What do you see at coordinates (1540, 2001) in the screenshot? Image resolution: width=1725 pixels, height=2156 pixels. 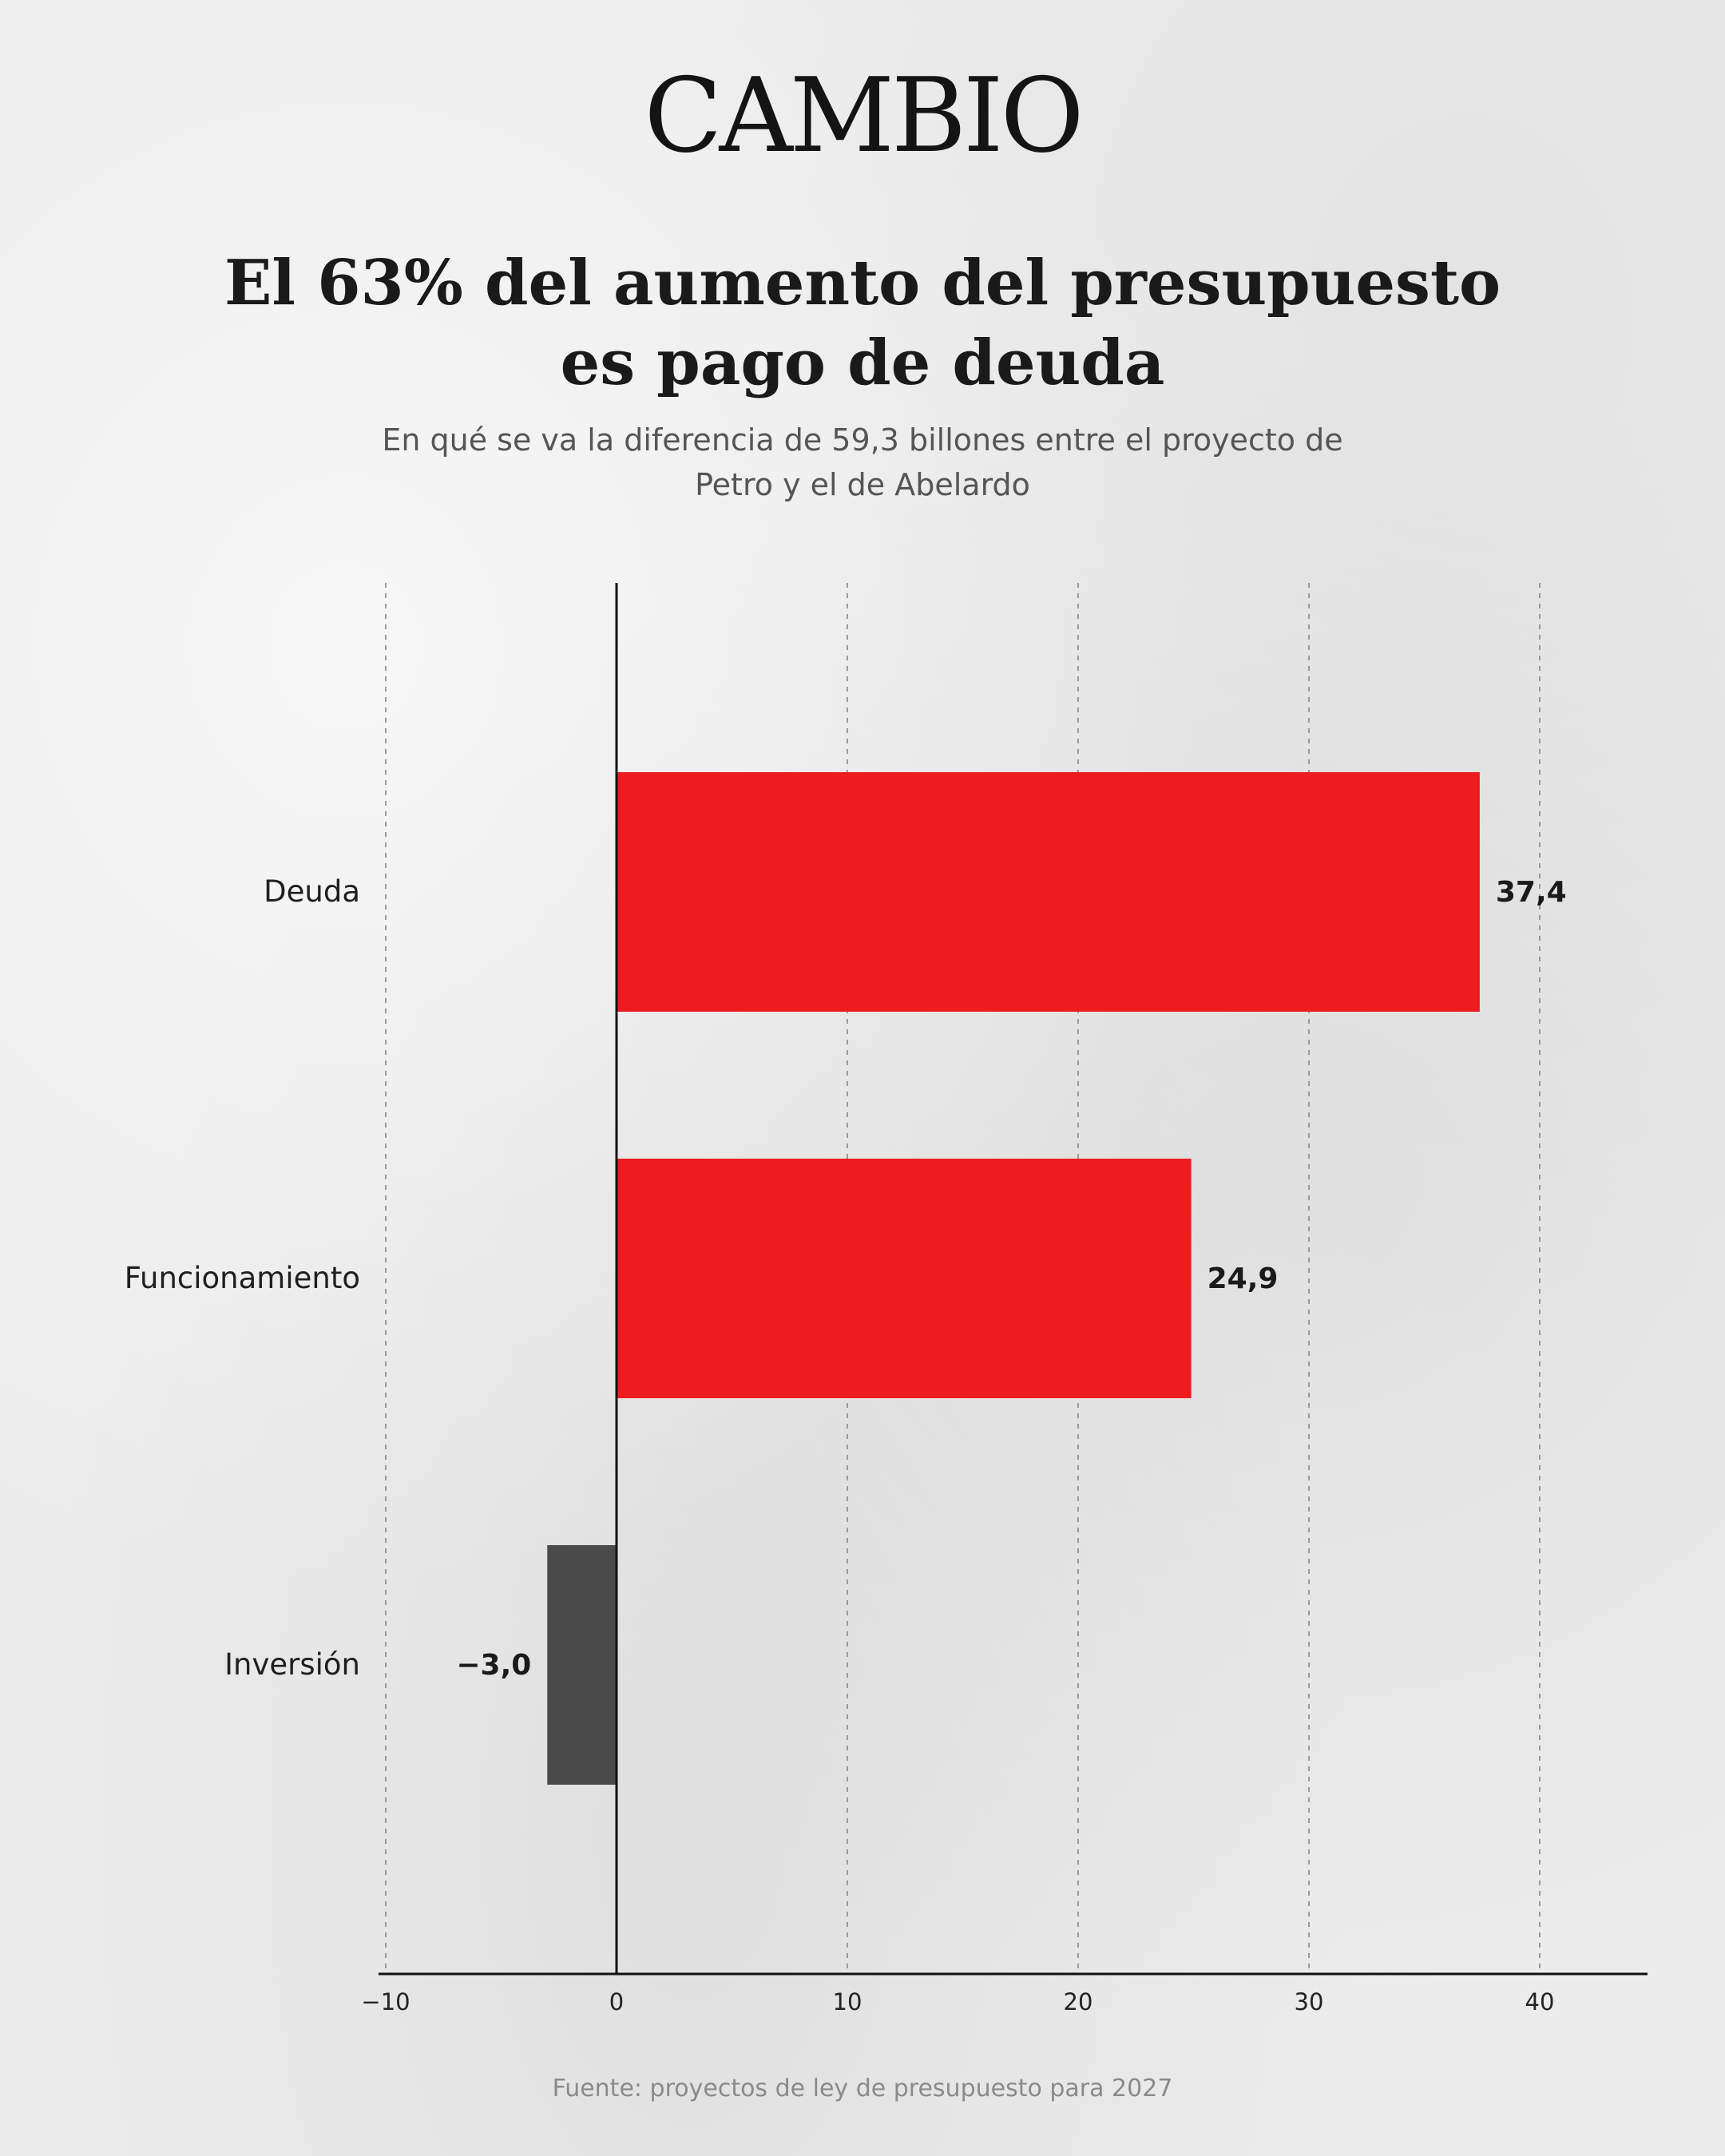 I see `x-tick-label-5: 40` at bounding box center [1540, 2001].